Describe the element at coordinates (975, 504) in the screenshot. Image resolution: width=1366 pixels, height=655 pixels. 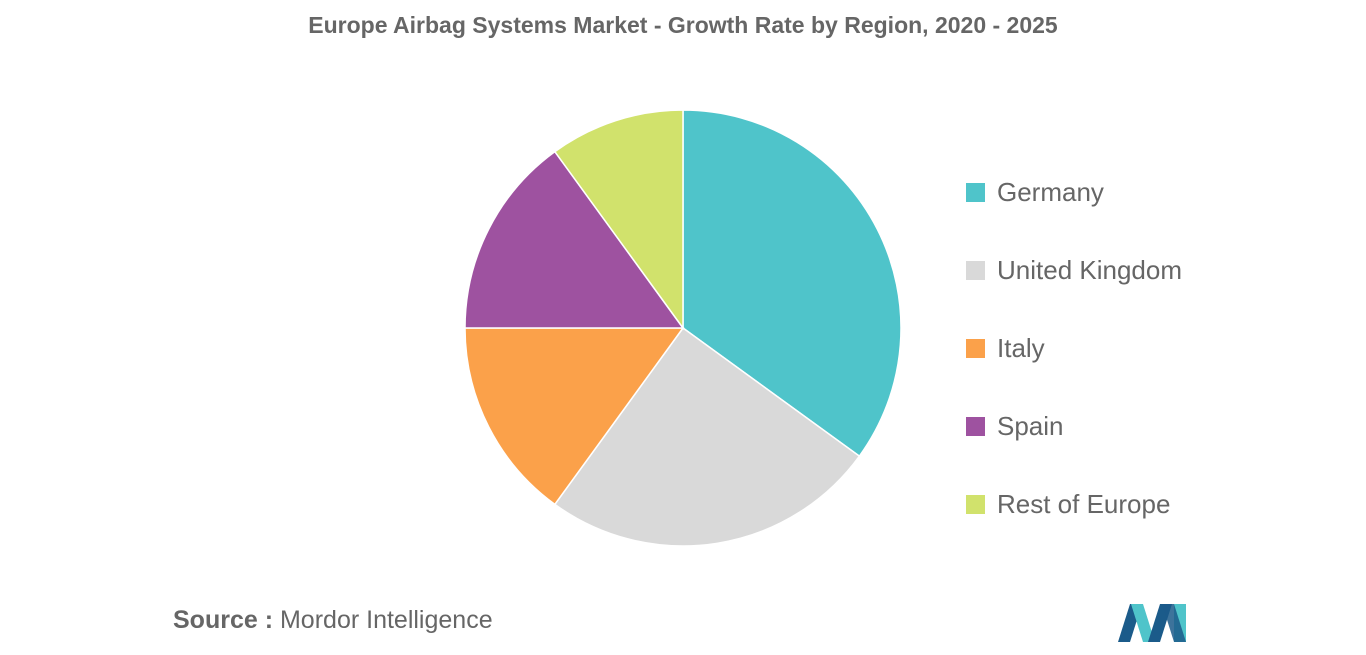
I see `legend-swatch-rest-of-europe` at that location.